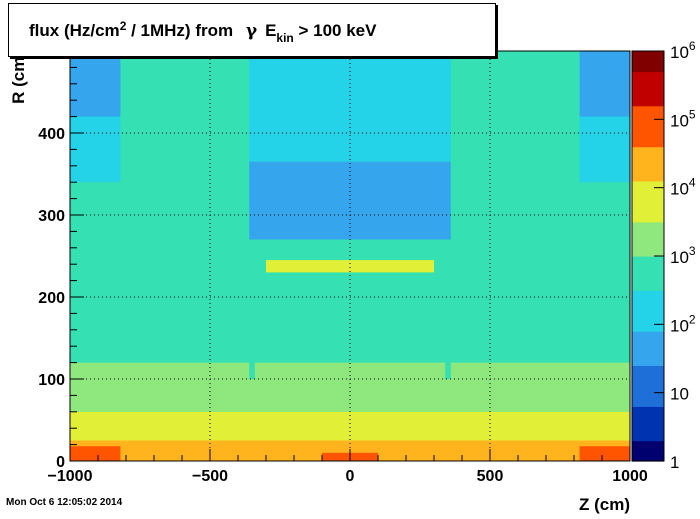 The width and height of the screenshot is (700, 519). I want to click on x-tick-label: 0, so click(350, 476).